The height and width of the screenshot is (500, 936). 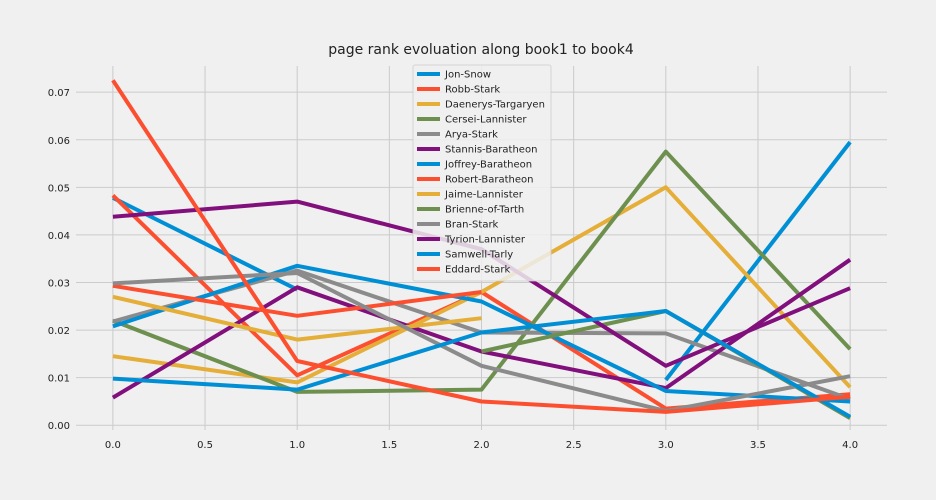 What do you see at coordinates (574, 445) in the screenshot?
I see `x-tick-label: 2.5` at bounding box center [574, 445].